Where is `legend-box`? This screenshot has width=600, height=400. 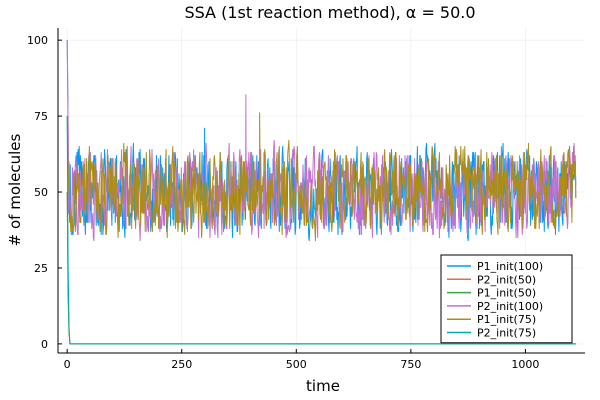 legend-box is located at coordinates (506, 299).